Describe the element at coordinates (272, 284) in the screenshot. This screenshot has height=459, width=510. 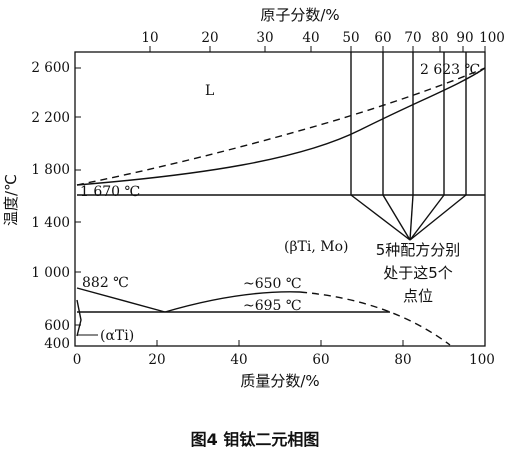
I see `temp-650-label: ~650 ℃` at that location.